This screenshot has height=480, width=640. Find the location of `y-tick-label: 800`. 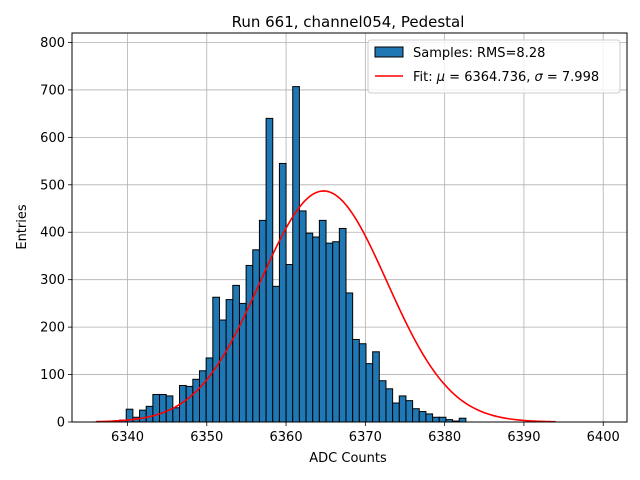

y-tick-label: 800 is located at coordinates (52, 43).